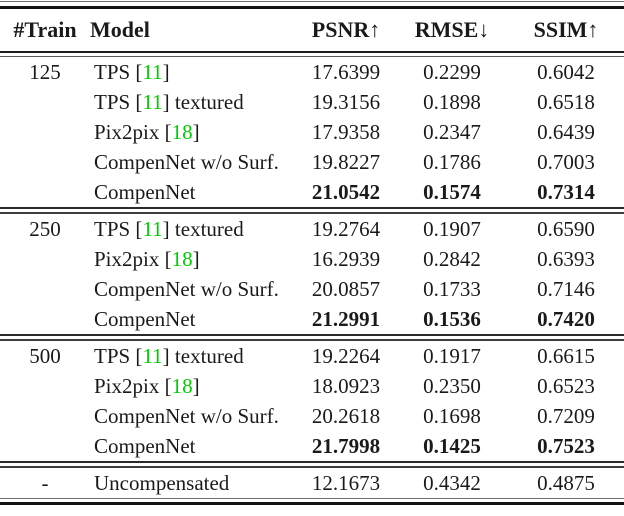  I want to click on ssim-cell: 0.6042, so click(566, 71).